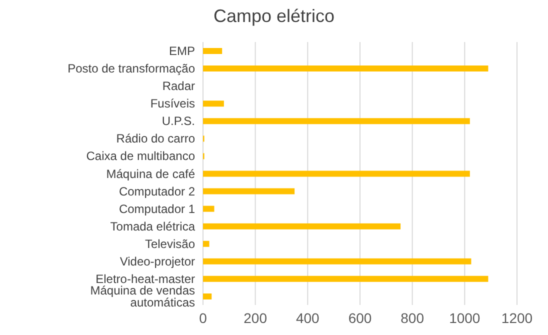 The height and width of the screenshot is (335, 548). What do you see at coordinates (412, 318) in the screenshot?
I see `x-tick-label: 800` at bounding box center [412, 318].